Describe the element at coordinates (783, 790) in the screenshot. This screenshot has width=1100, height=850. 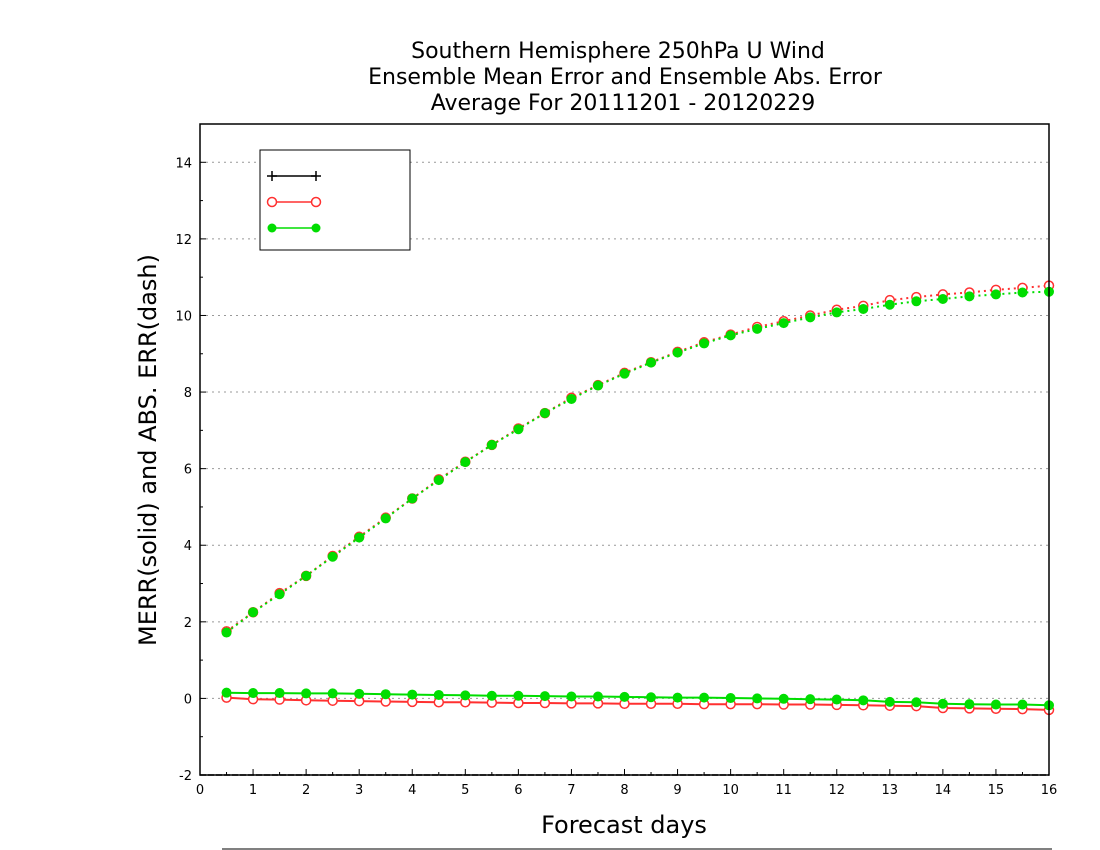
I see `x-tick-label-11: 11` at that location.